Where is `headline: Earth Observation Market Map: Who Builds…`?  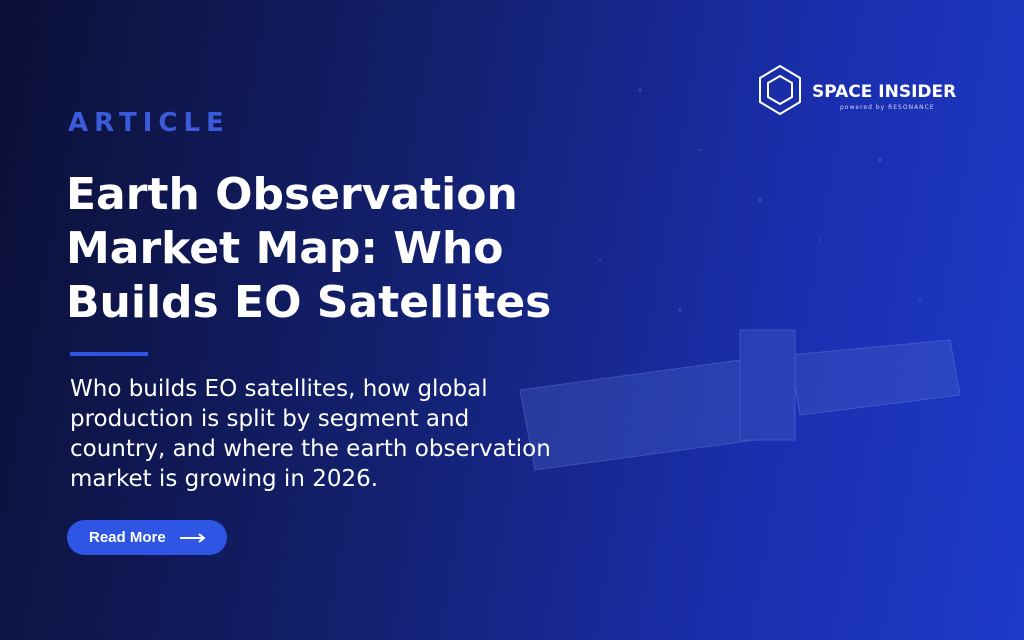
headline: Earth Observation Market Map: Who Builds… is located at coordinates (309, 248).